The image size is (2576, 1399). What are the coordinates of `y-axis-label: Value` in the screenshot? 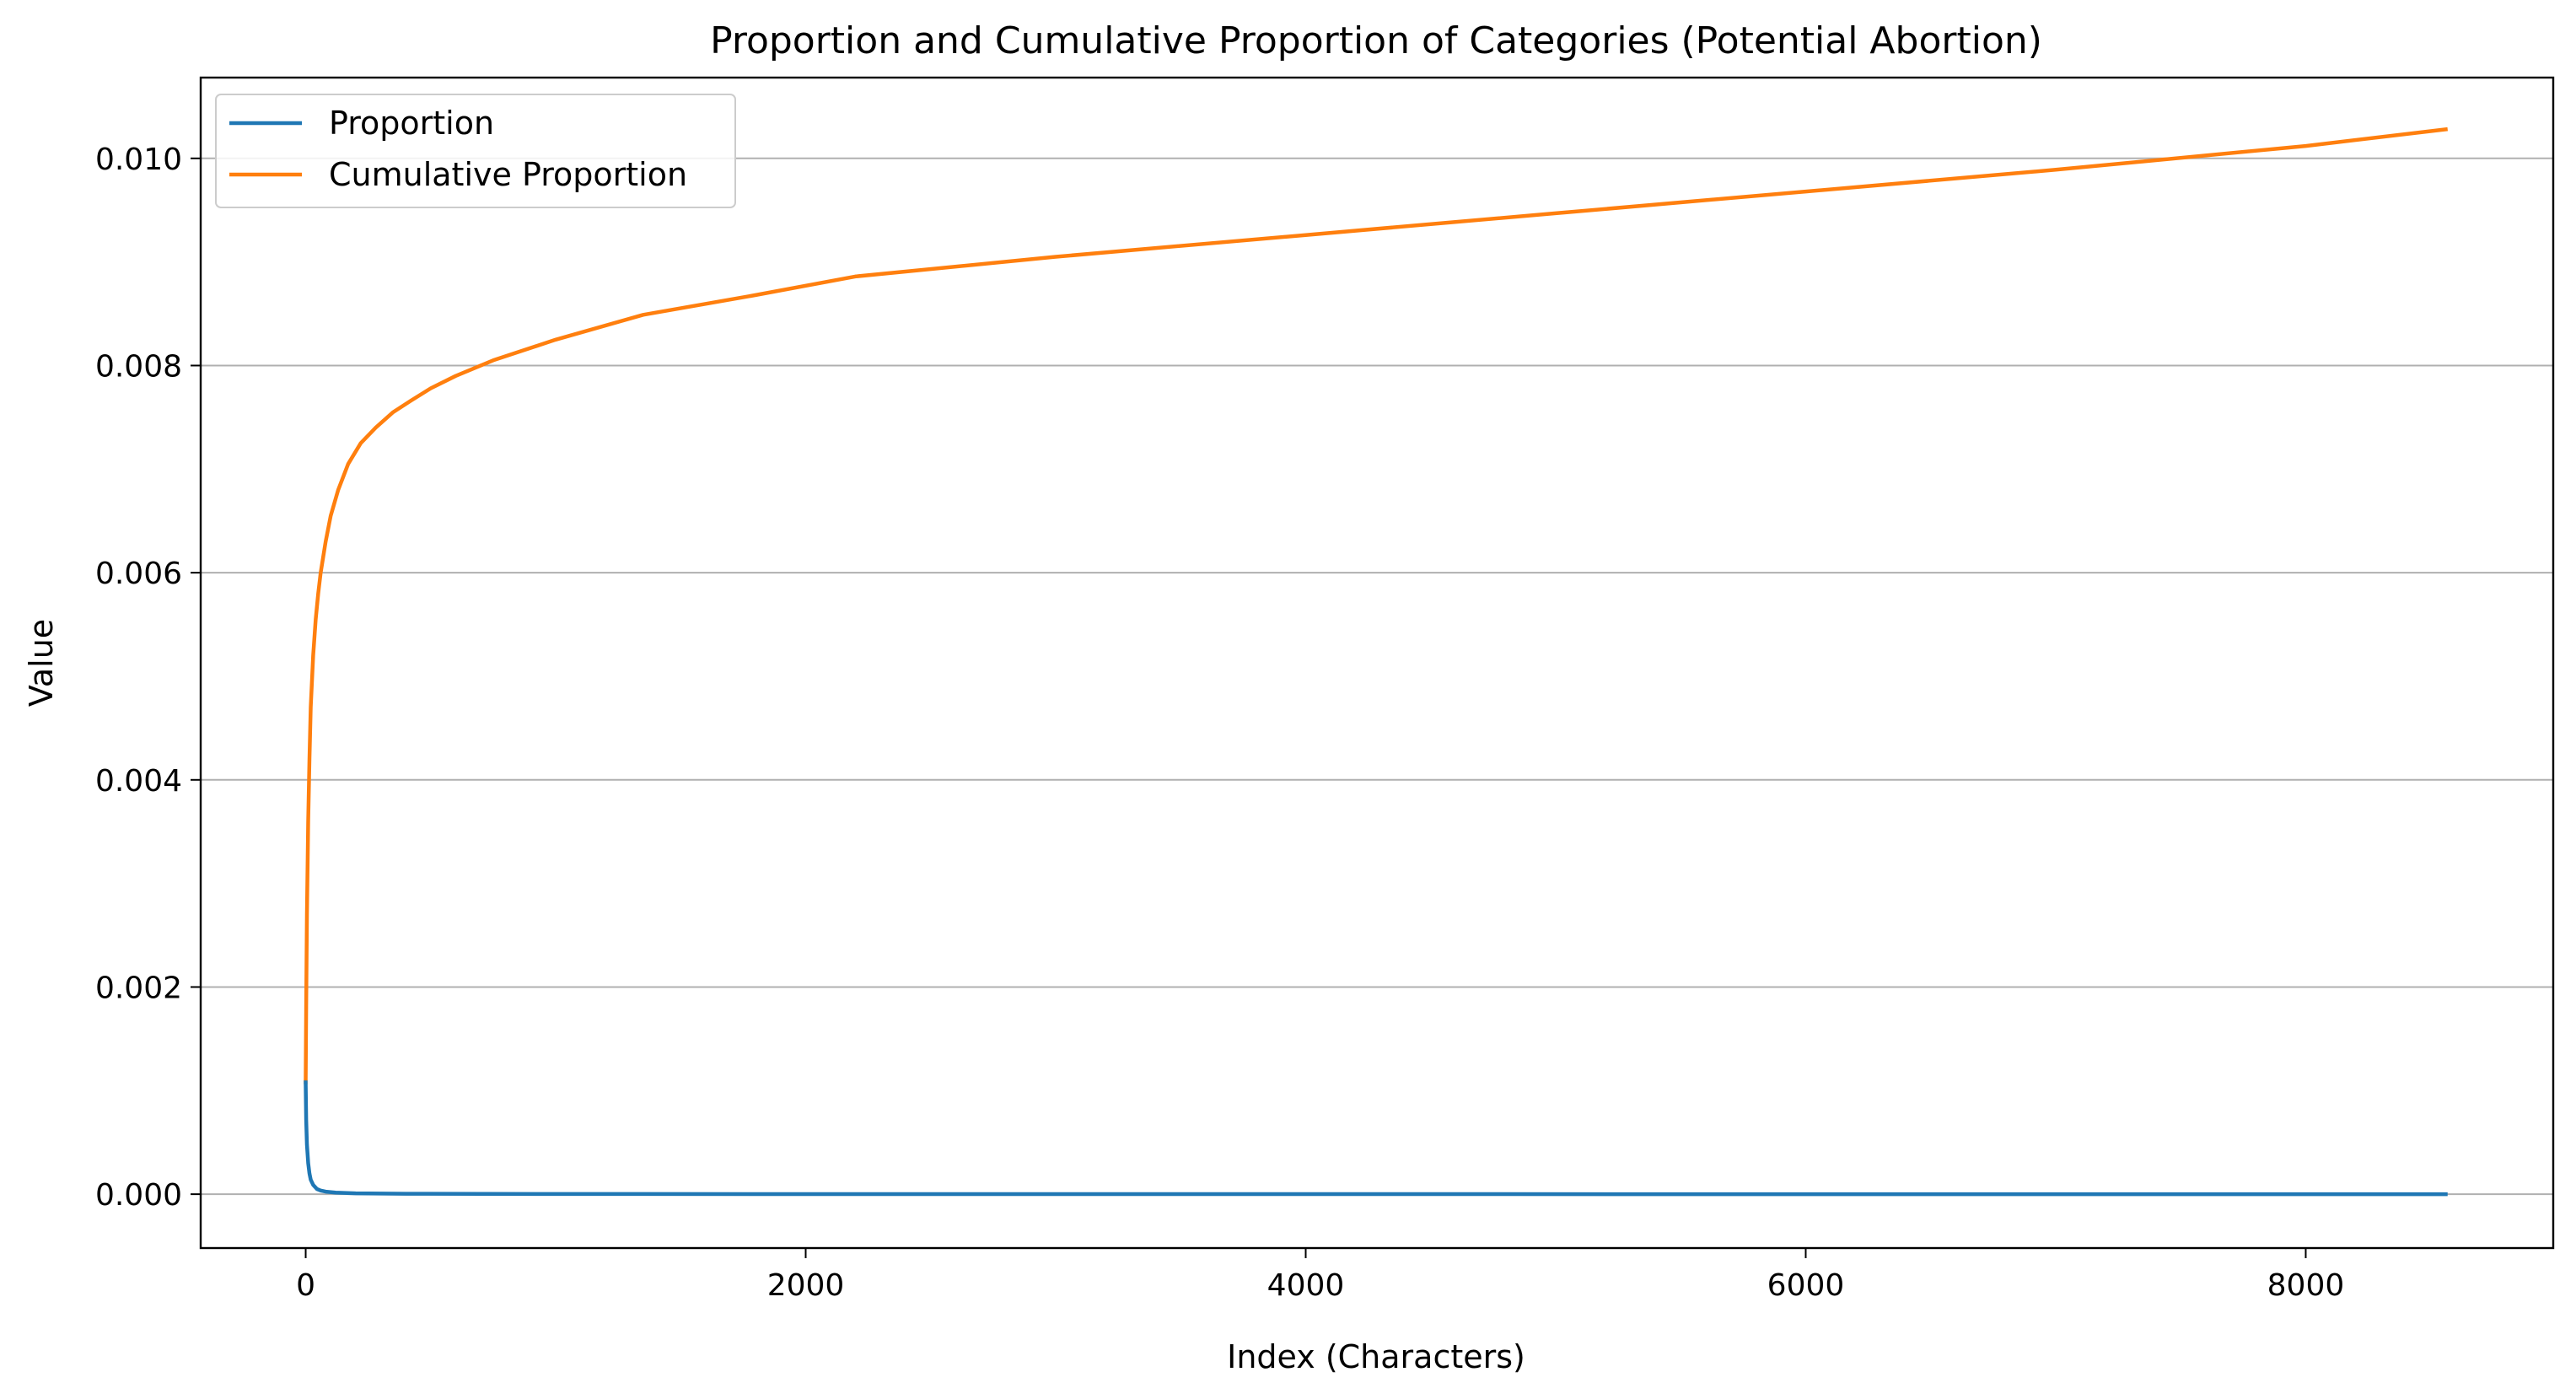 It's located at (41, 663).